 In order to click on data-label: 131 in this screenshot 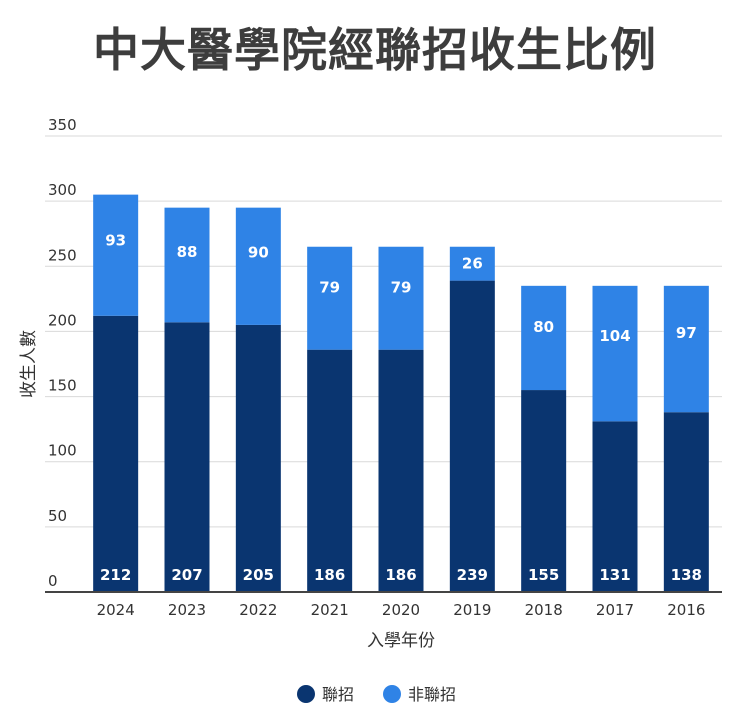, I will do `click(614, 575)`.